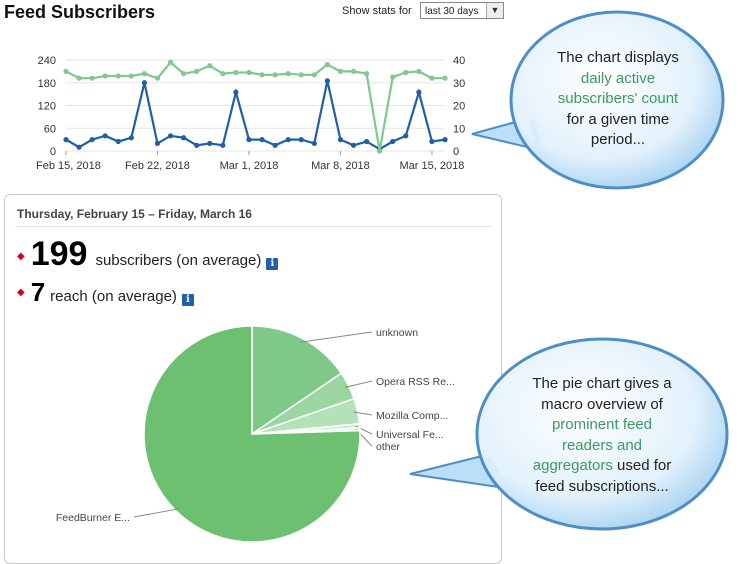 This screenshot has height=564, width=740. I want to click on show-stats-label: Show stats for, so click(377, 11).